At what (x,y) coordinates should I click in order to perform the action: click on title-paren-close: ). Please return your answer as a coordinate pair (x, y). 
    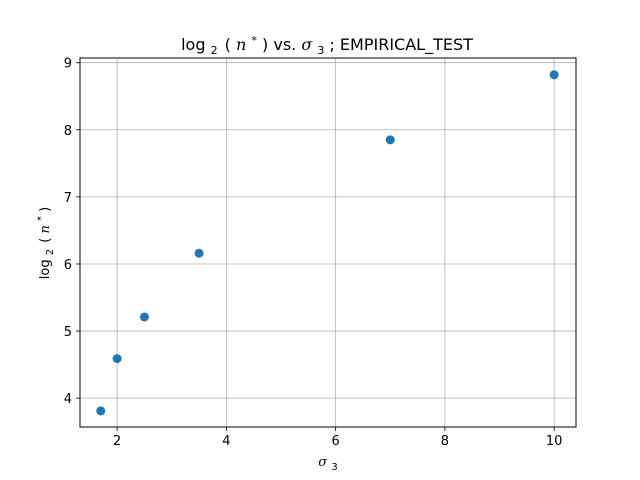
    Looking at the image, I should click on (265, 44).